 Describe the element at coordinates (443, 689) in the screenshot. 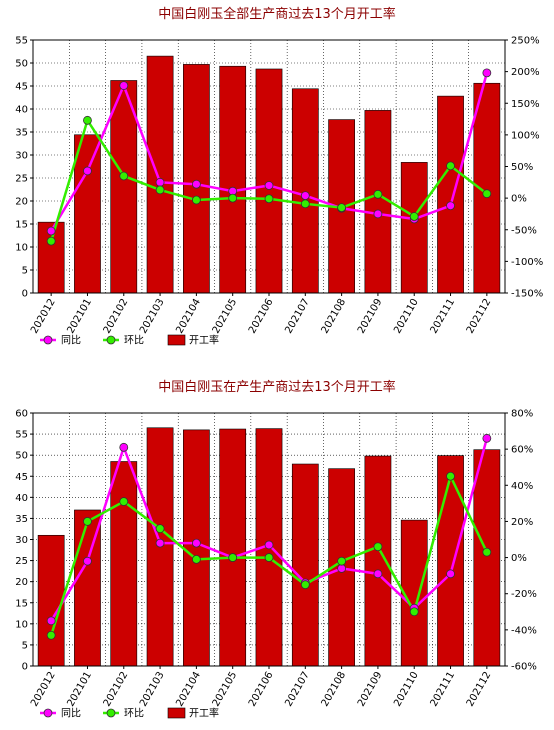

I see `chart2-xtick-label: 202111` at that location.